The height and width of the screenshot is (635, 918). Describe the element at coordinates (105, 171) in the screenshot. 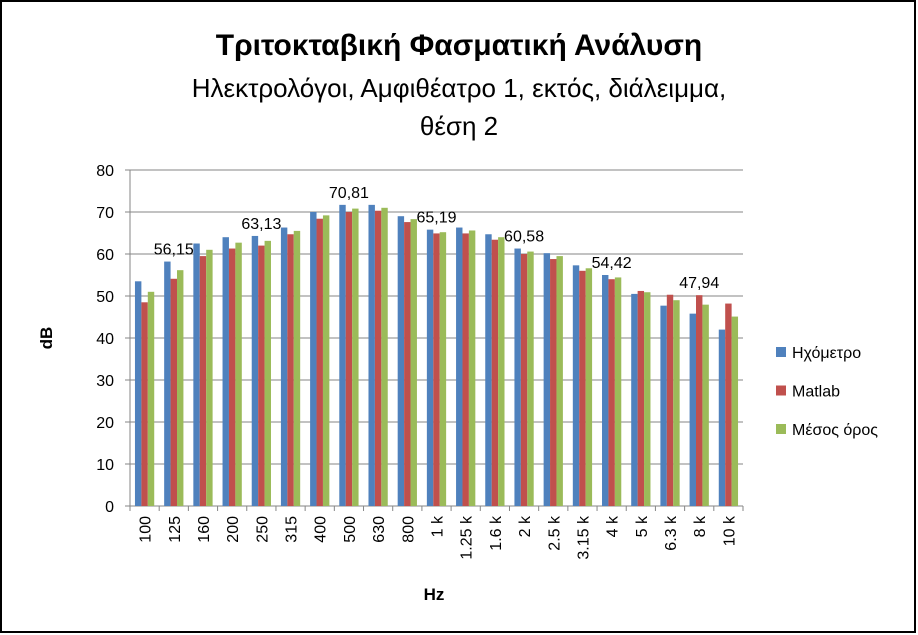

I see `y-tick-label: 80` at that location.